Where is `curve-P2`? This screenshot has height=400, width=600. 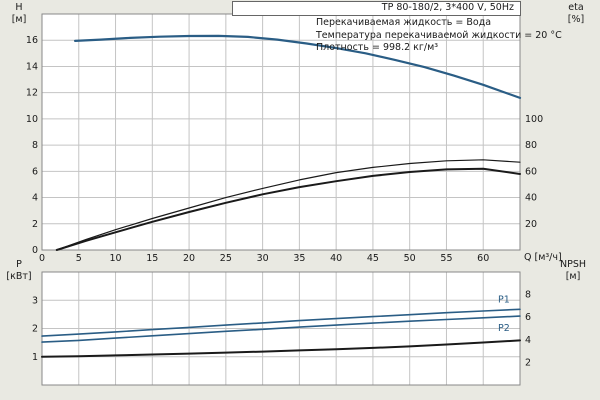 curve-P2 is located at coordinates (281, 329).